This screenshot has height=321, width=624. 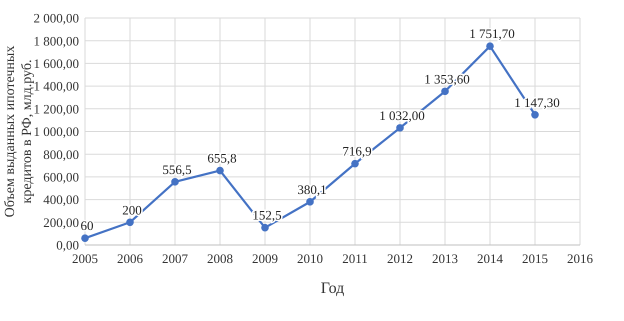 What do you see at coordinates (310, 258) in the screenshot?
I see `x-tick-label: 2010` at bounding box center [310, 258].